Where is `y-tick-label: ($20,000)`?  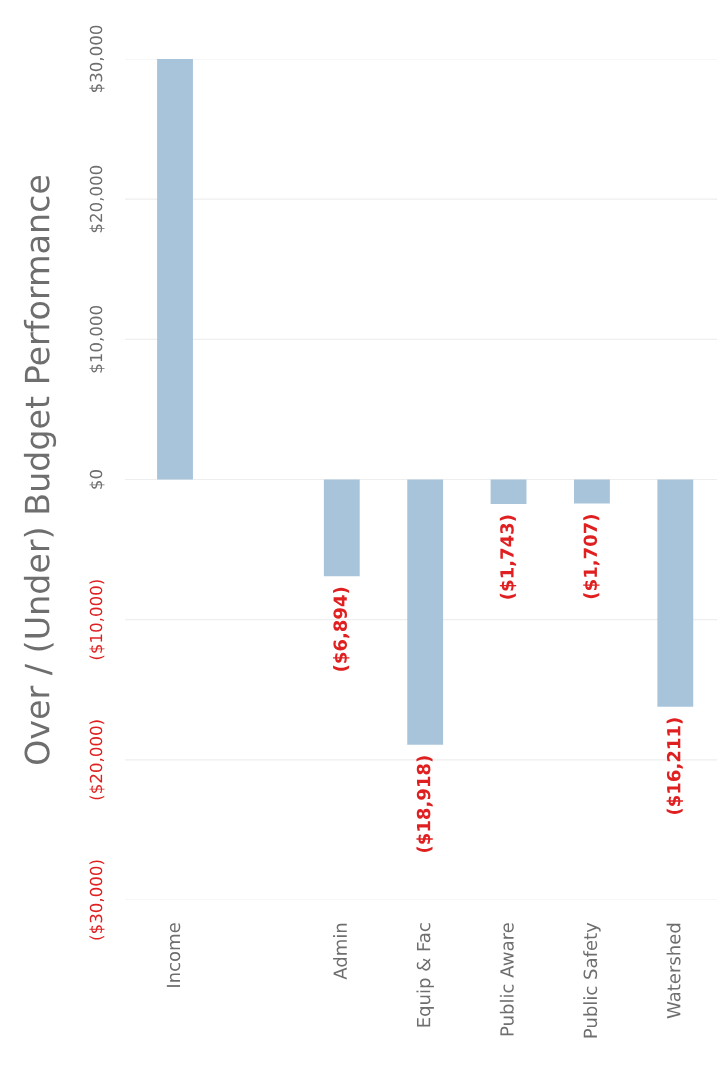
y-tick-label: ($20,000) is located at coordinates (97, 760).